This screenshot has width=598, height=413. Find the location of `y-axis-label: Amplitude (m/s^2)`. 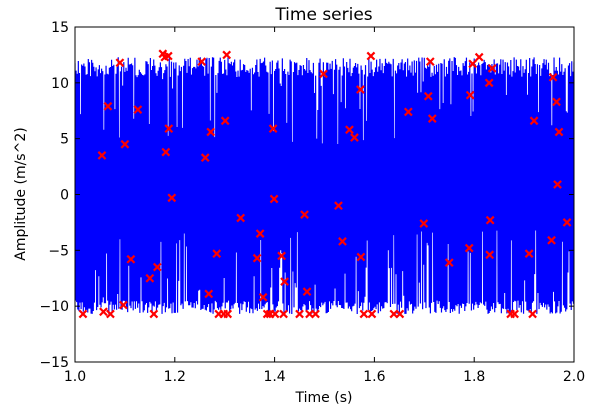

y-axis-label: Amplitude (m/s^2) is located at coordinates (21, 193).